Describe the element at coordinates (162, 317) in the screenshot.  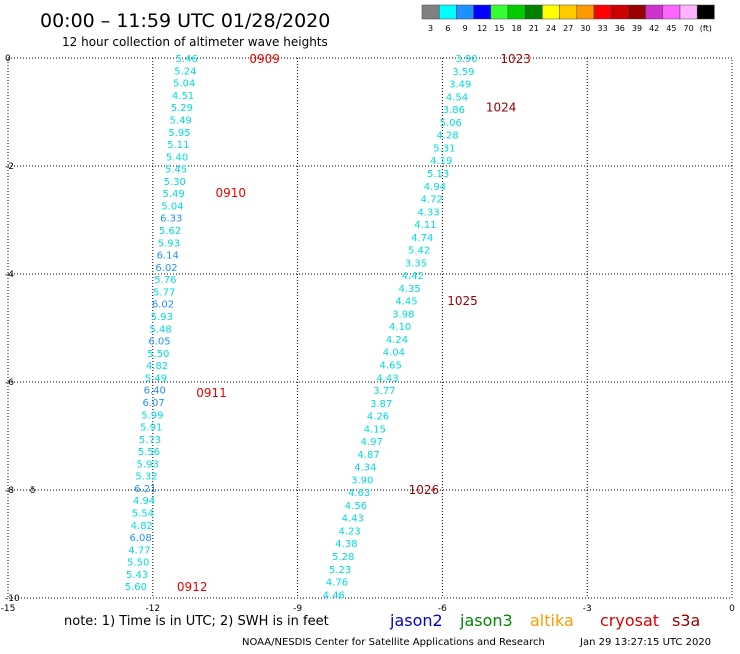
I see `wave-height-label: 5.93` at that location.